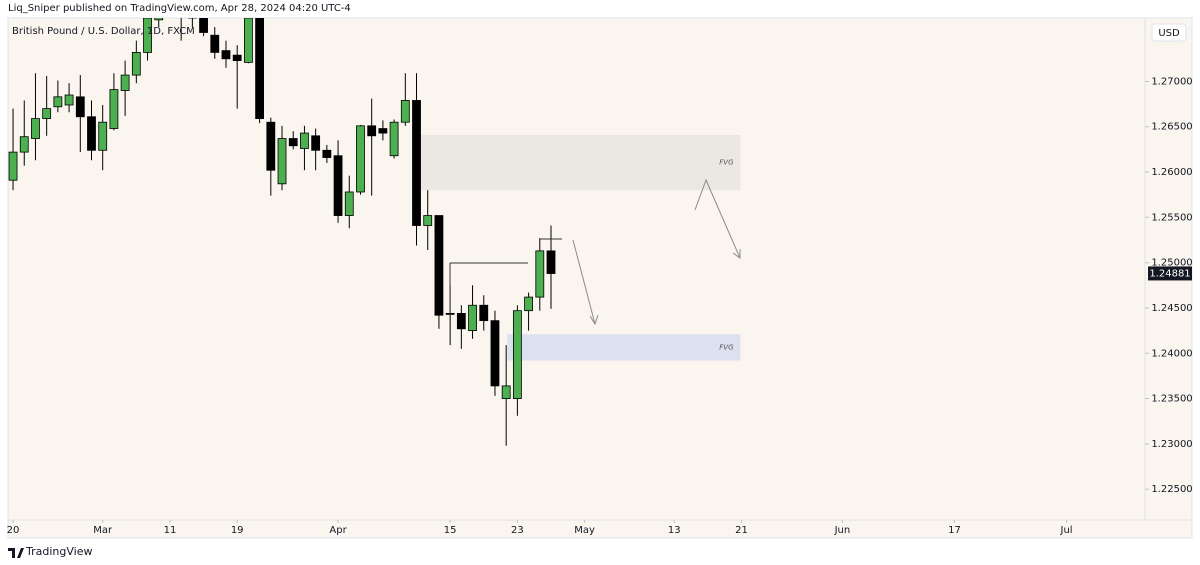 The height and width of the screenshot is (565, 1200). I want to click on y-tick-label: 1.23000, so click(1171, 444).